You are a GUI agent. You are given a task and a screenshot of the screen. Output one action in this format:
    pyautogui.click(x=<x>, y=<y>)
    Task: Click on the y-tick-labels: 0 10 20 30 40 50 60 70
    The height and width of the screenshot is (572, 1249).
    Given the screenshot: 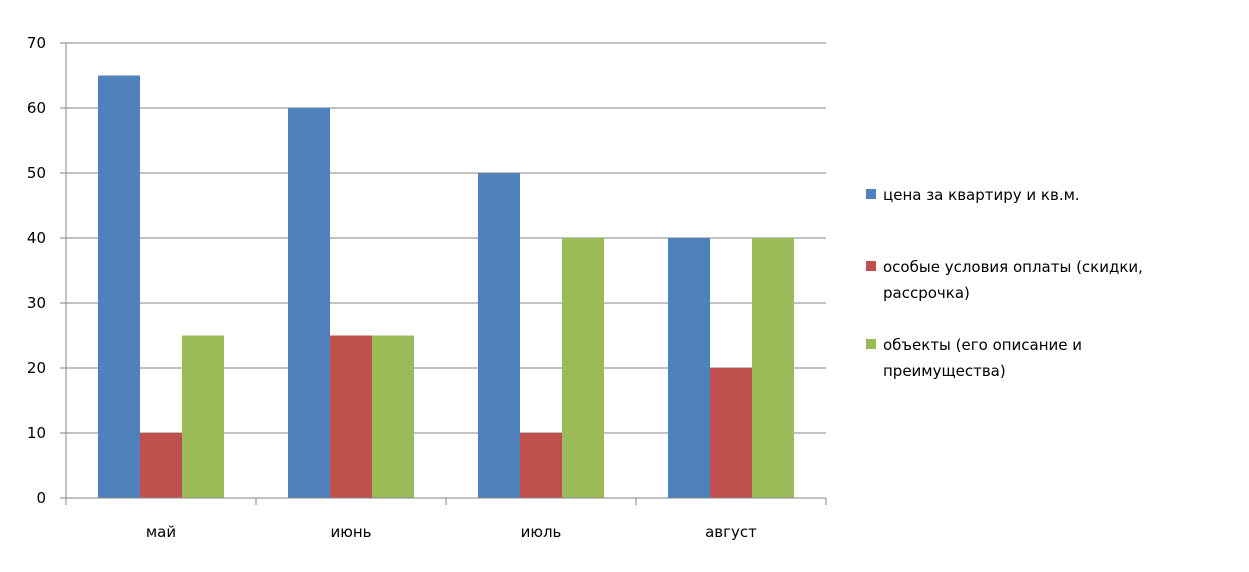 What is the action you would take?
    pyautogui.click(x=36, y=270)
    